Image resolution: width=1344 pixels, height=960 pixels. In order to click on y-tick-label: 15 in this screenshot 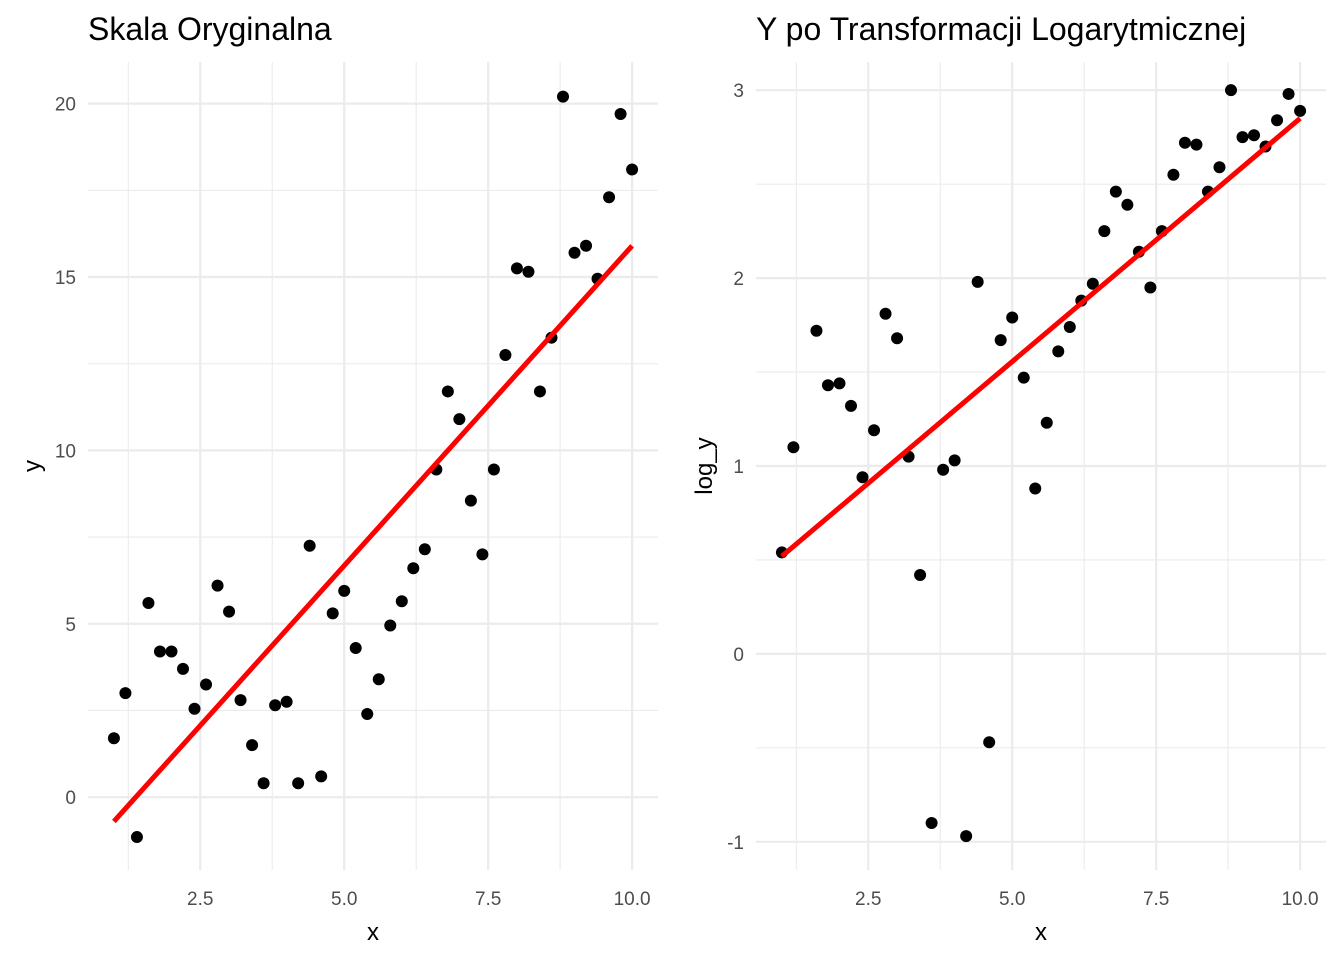, I will do `click(65, 278)`.